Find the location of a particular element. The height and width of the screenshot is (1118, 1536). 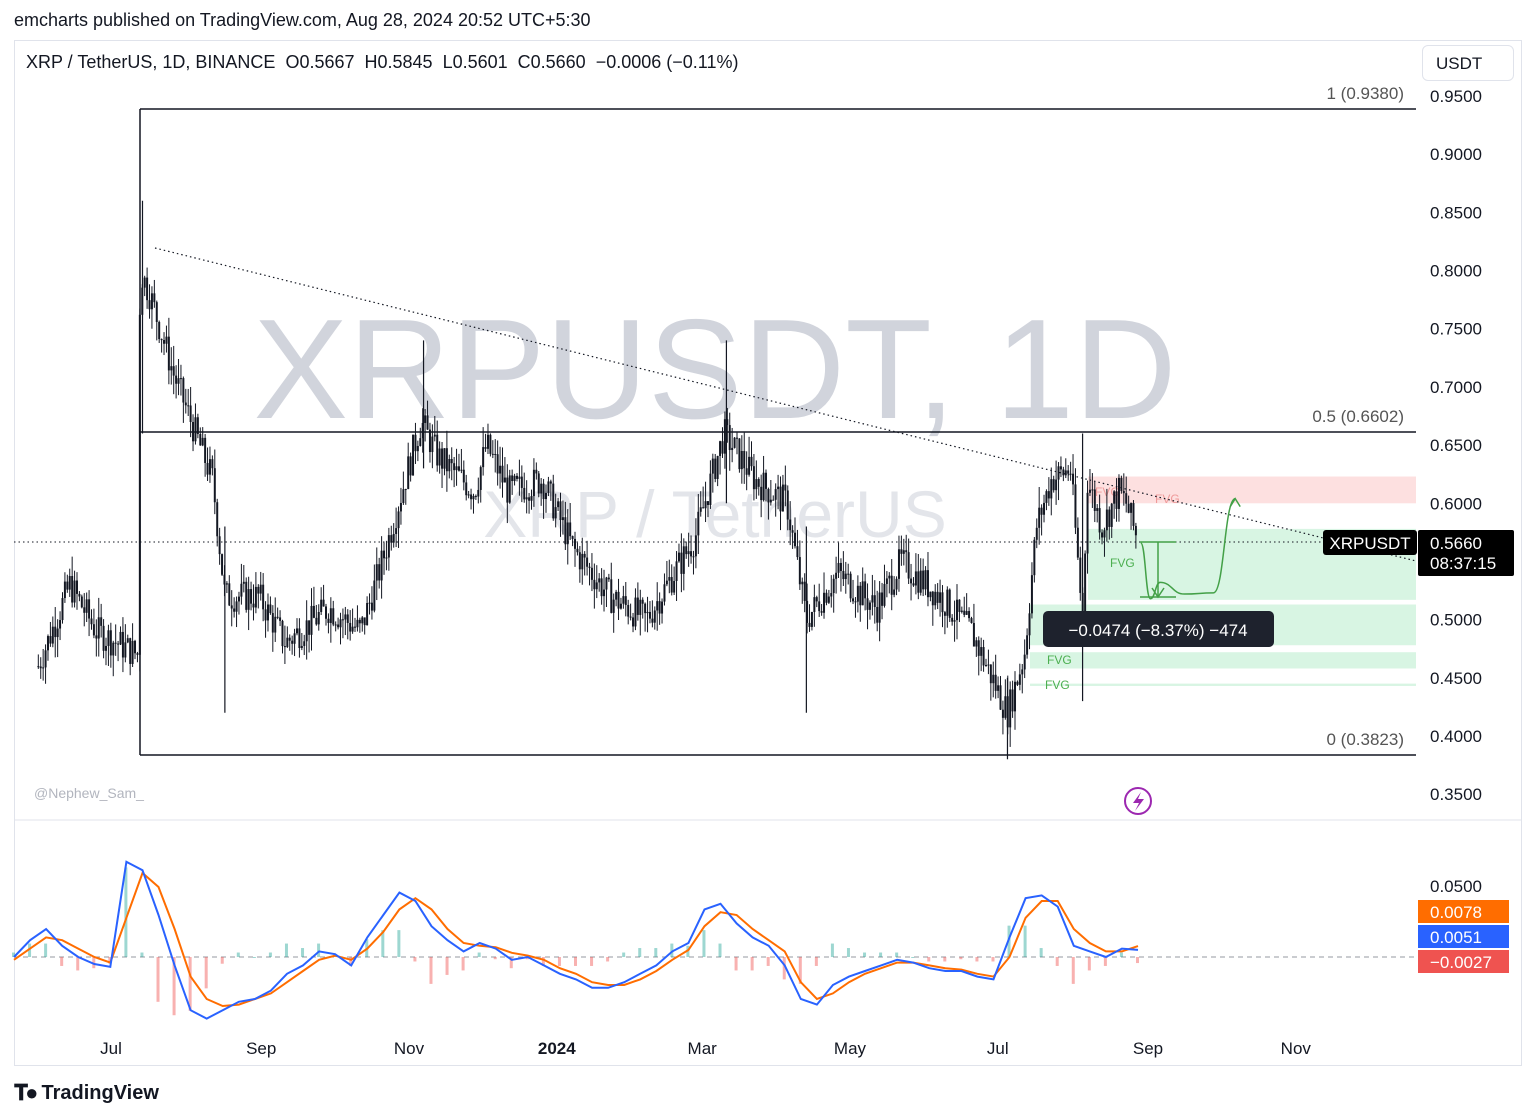

ohlc-change: −0.0006 (−0.11%) is located at coordinates (667, 62).